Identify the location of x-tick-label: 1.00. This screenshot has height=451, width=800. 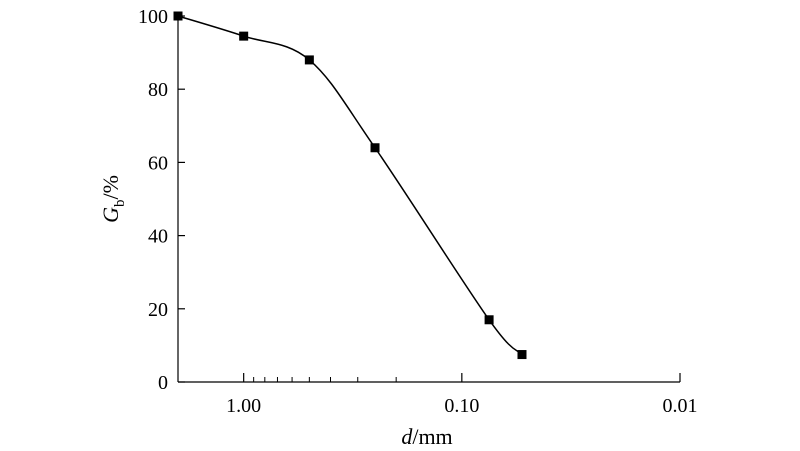
(243, 406).